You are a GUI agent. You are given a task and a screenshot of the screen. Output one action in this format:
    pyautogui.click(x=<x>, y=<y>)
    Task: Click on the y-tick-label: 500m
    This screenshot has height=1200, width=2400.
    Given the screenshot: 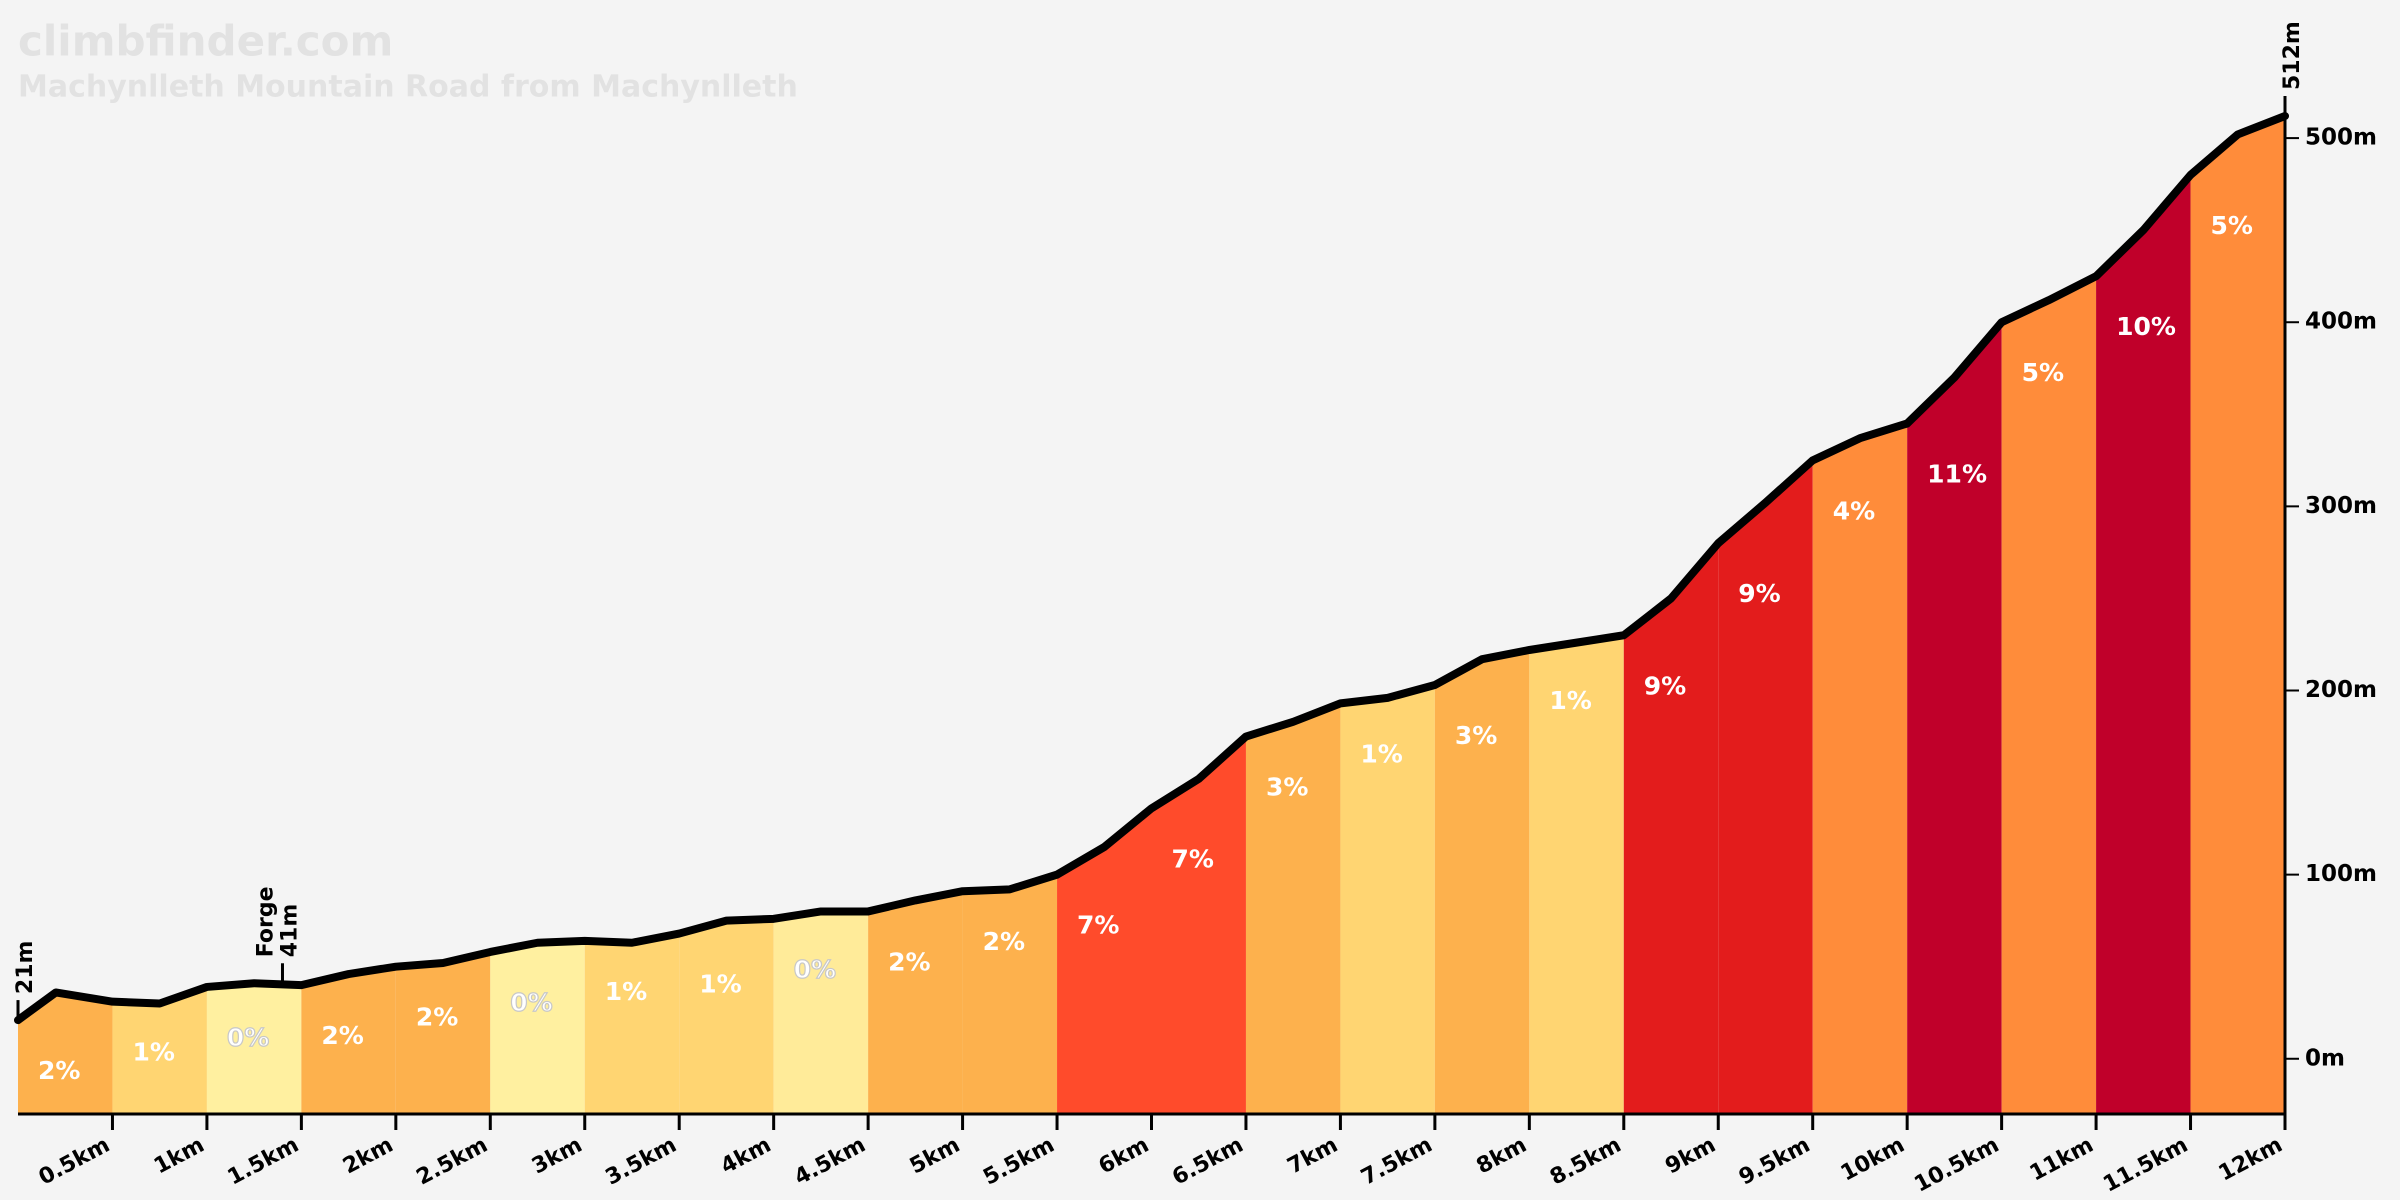 What is the action you would take?
    pyautogui.click(x=2341, y=138)
    